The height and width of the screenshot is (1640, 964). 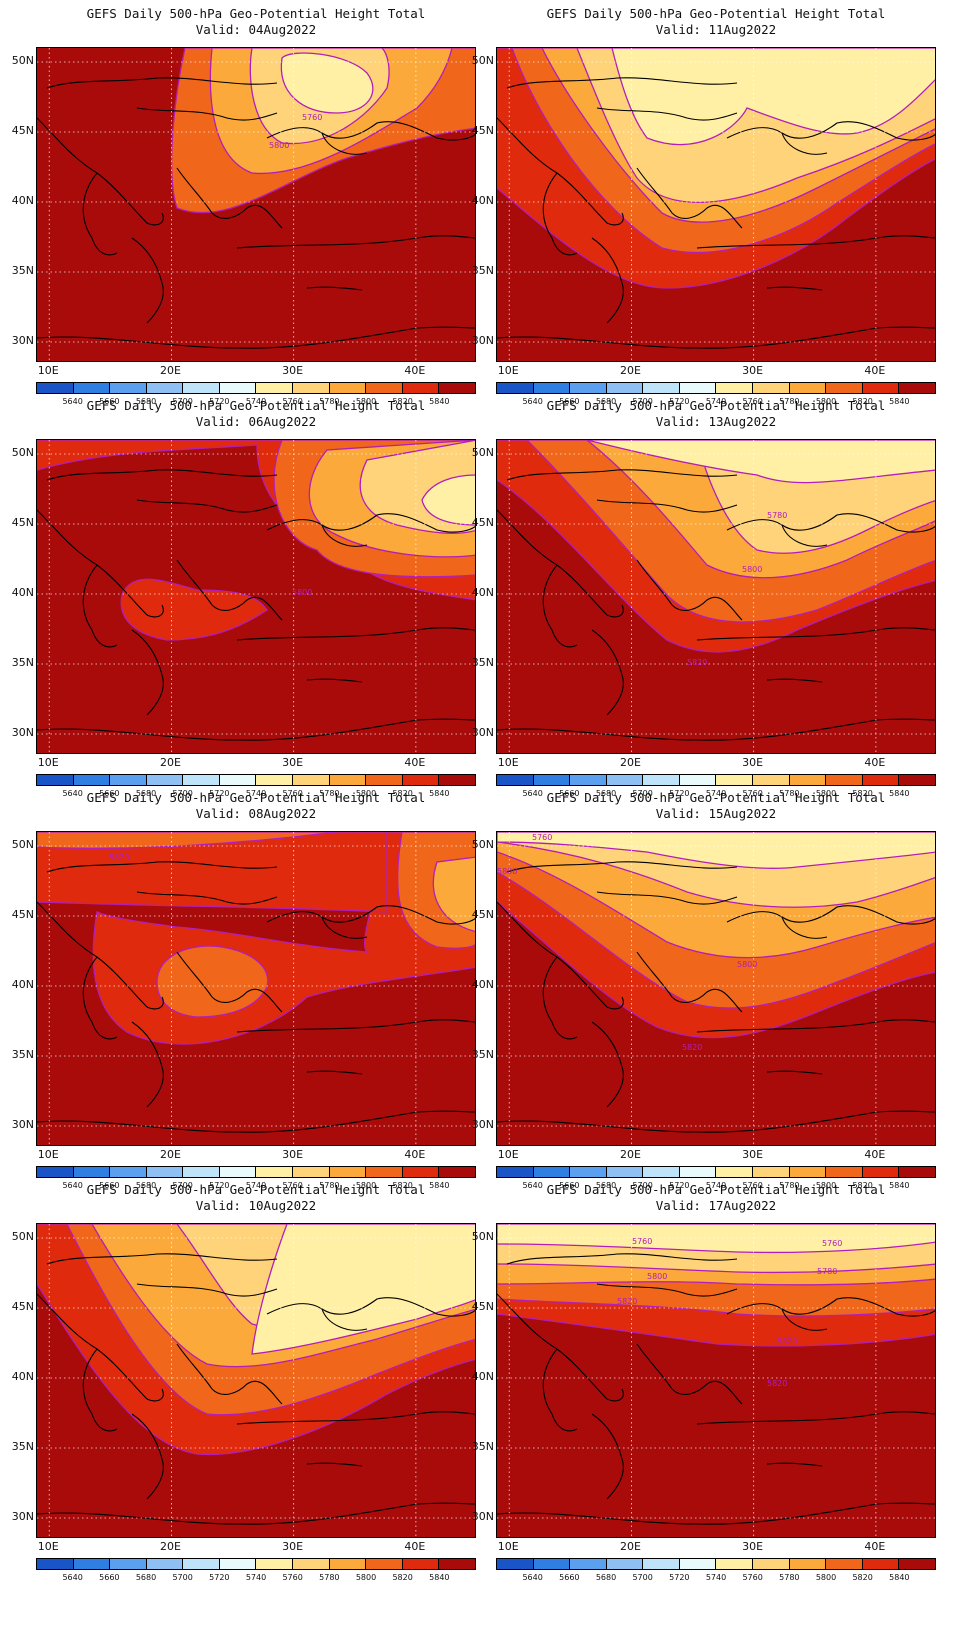 I want to click on lat-label: 35N, so click(x=22, y=1446).